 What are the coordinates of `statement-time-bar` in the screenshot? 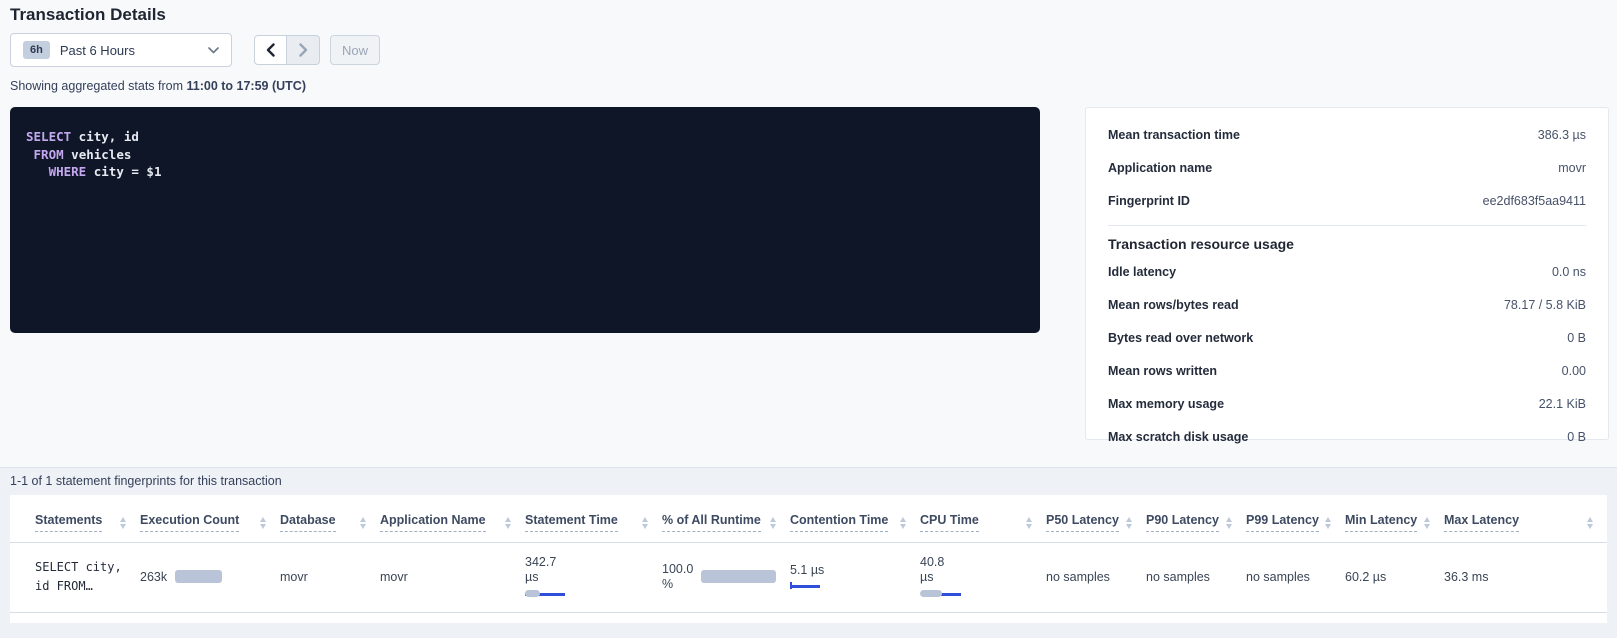 It's located at (551, 594).